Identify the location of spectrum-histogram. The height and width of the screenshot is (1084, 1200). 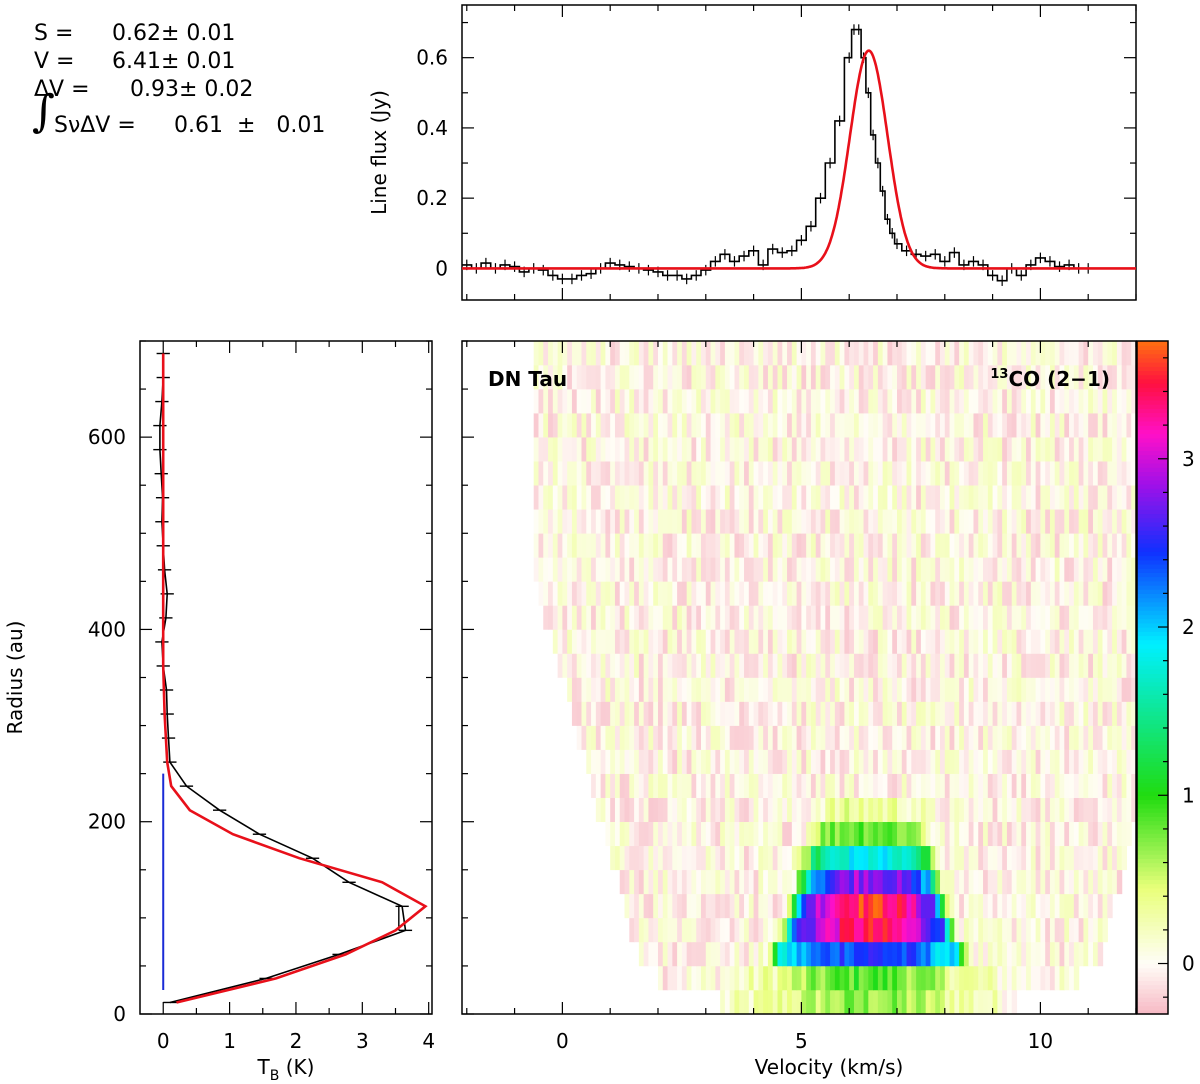
(777, 155).